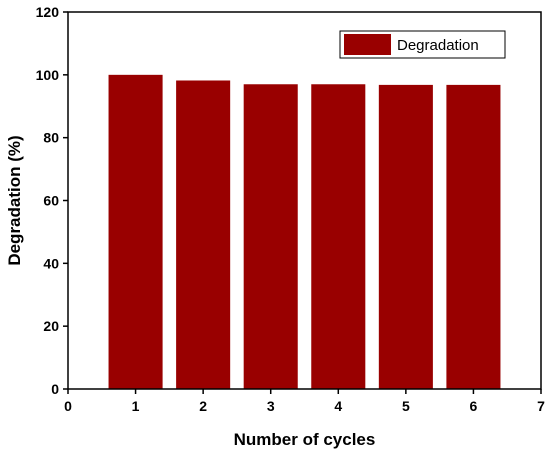  I want to click on x-tick-label: 2, so click(203, 406).